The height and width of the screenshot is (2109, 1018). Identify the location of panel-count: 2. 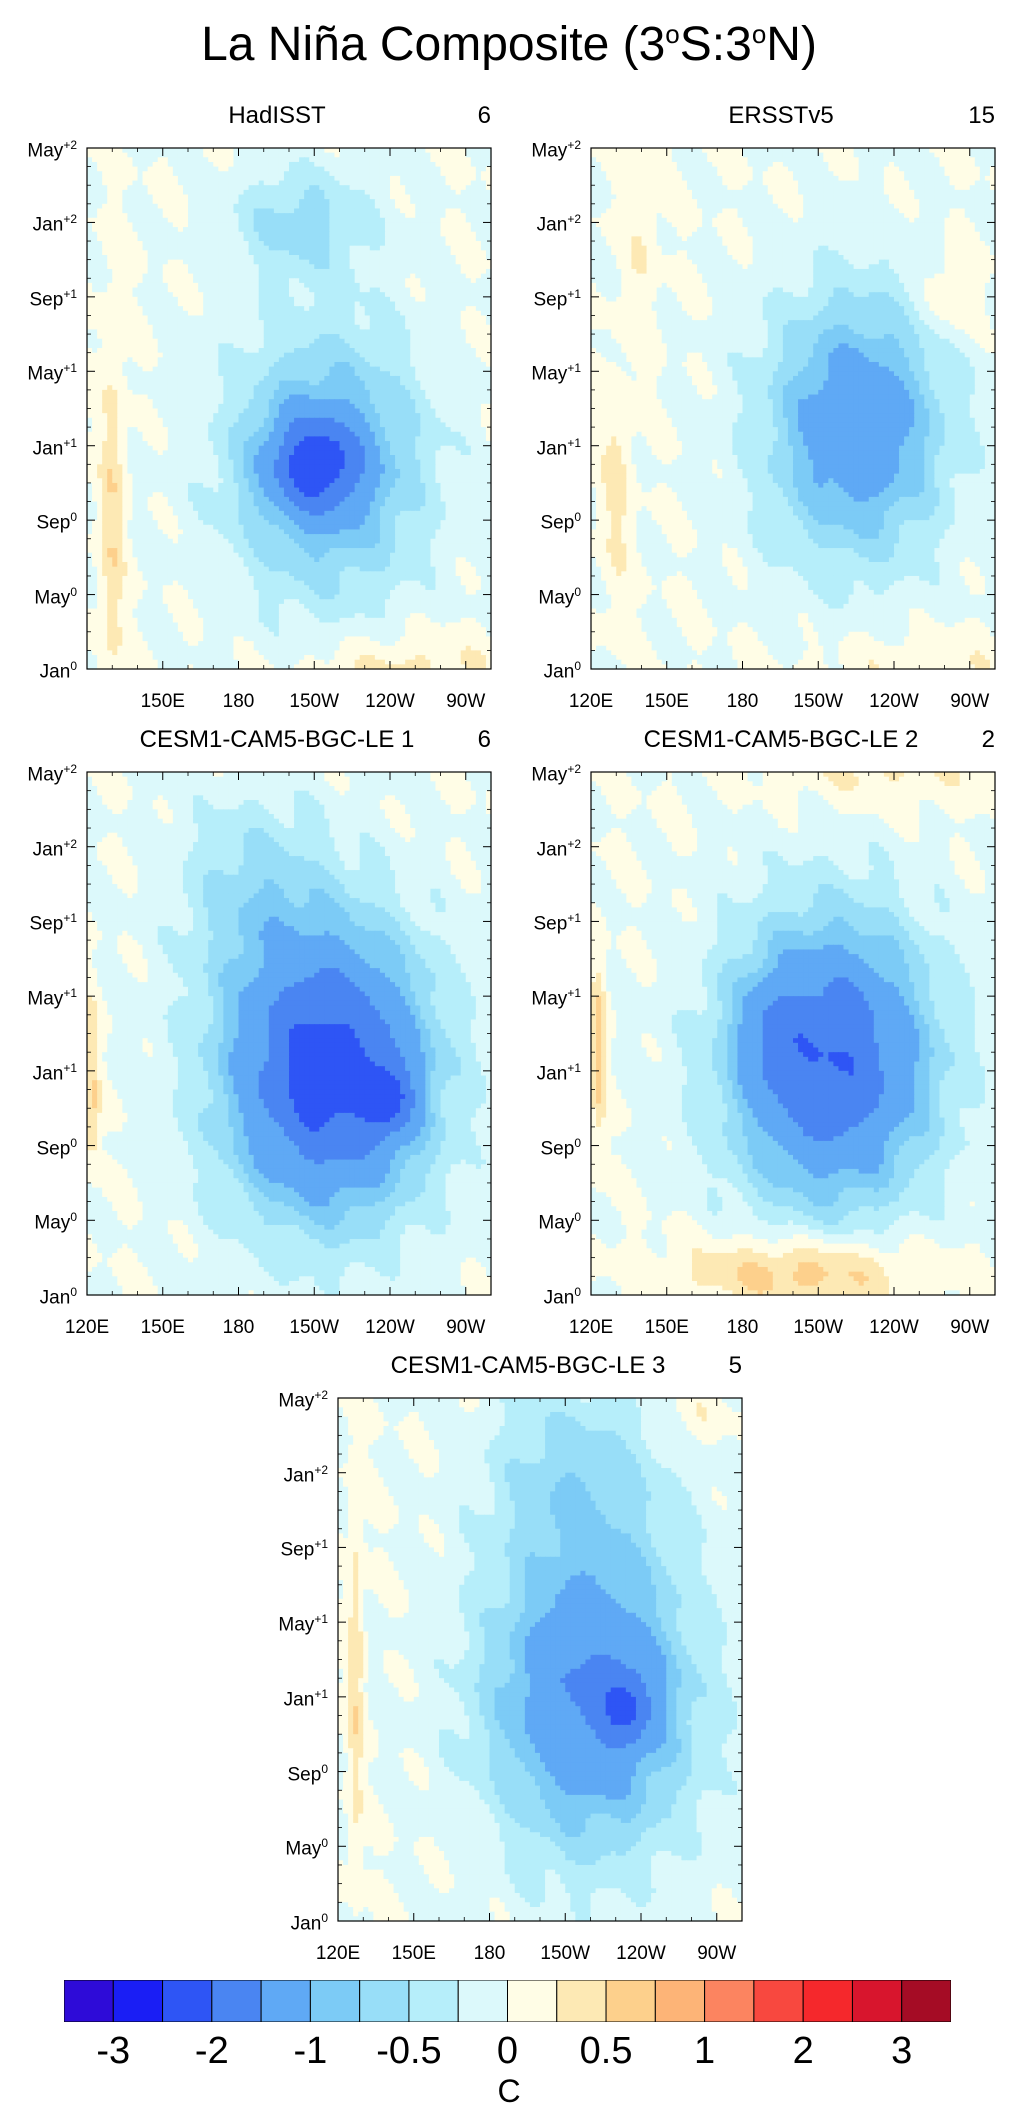
(975, 740).